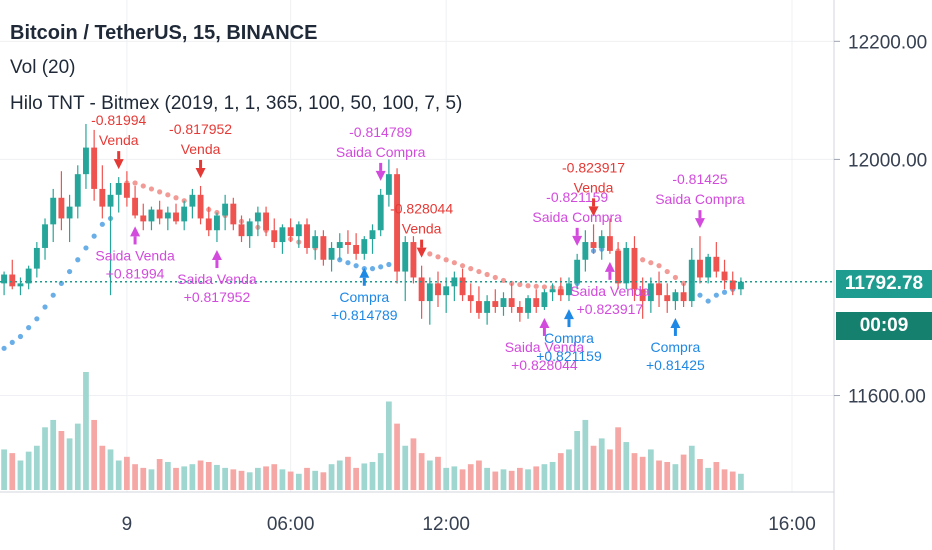 The width and height of the screenshot is (932, 550). I want to click on x-tick-label: 06:00, so click(291, 524).